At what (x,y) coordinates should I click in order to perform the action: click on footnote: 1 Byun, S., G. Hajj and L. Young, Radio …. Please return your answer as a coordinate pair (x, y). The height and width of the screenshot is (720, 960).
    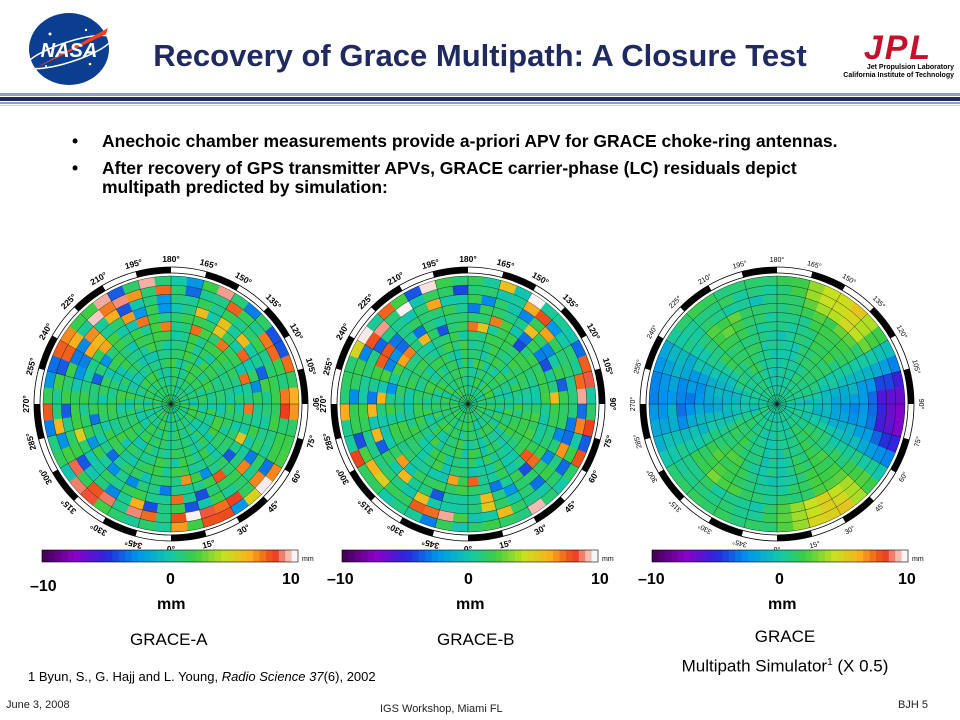
    Looking at the image, I should click on (202, 676).